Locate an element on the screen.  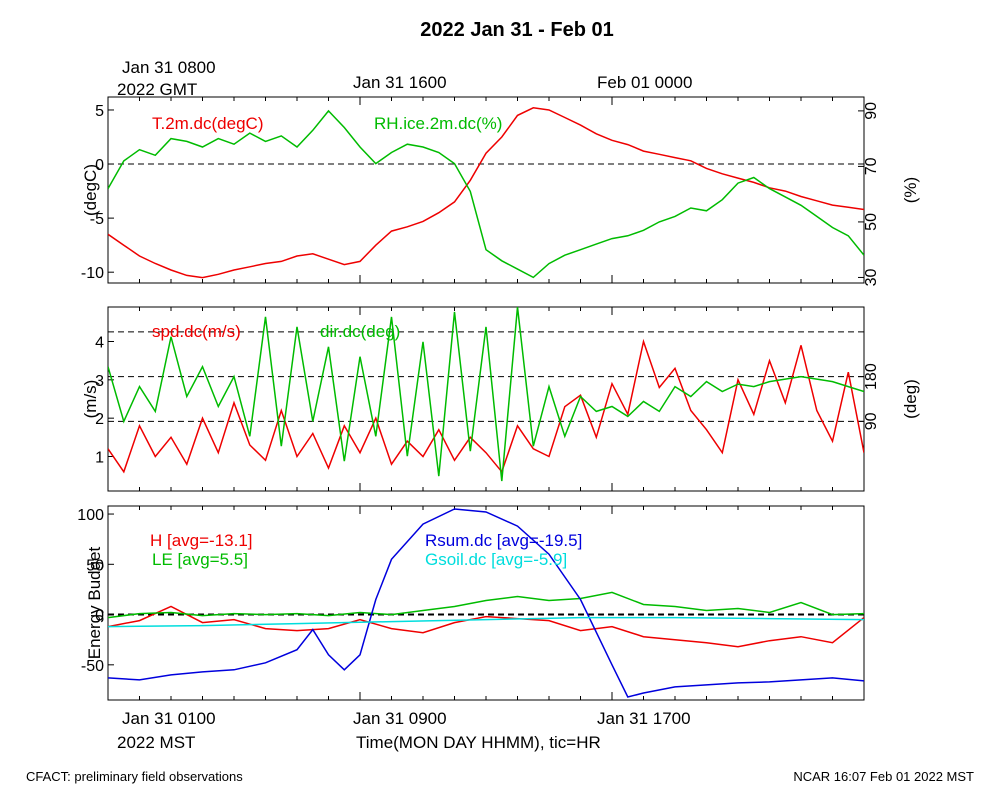
y-tick-label-left: -10 is located at coordinates (92, 273).